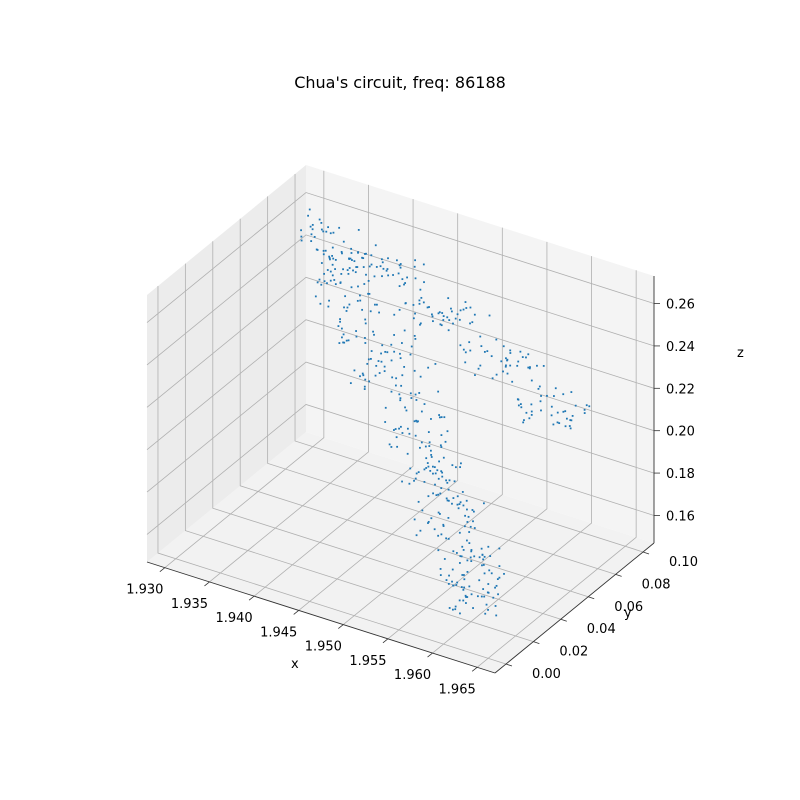 The width and height of the screenshot is (800, 800). What do you see at coordinates (278, 632) in the screenshot?
I see `x-tick-label: 1.945` at bounding box center [278, 632].